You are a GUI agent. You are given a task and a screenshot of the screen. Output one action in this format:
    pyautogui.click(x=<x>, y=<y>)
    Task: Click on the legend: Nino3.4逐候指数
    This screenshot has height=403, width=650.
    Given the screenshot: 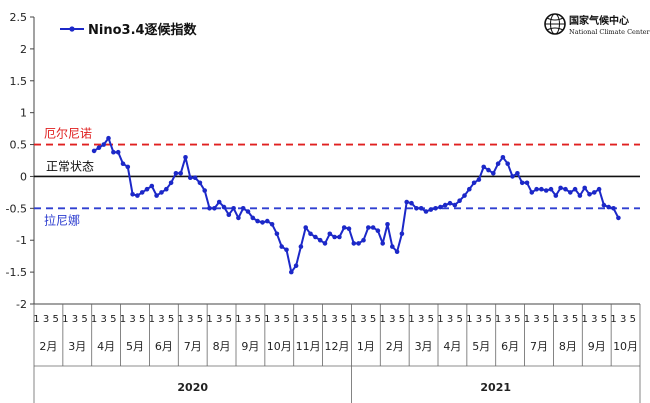 What is the action you would take?
    pyautogui.click(x=129, y=30)
    